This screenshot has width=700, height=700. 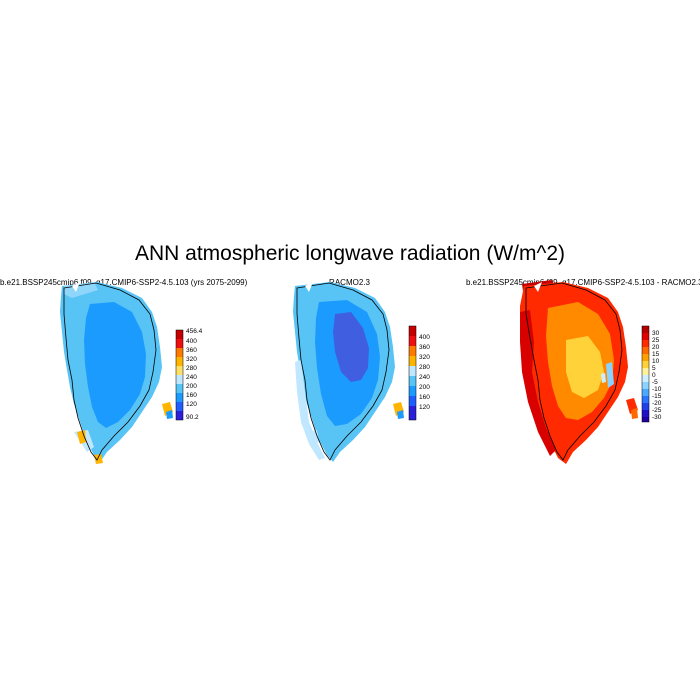 I want to click on blue-anomaly2, so click(x=603, y=378).